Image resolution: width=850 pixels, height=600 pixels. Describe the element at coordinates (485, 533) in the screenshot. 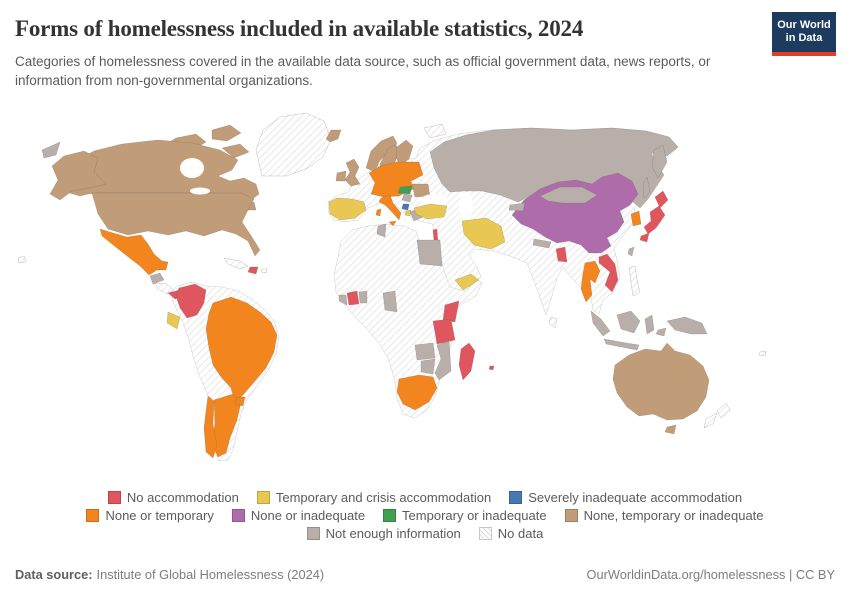

I see `legend-swatch-no-data` at that location.